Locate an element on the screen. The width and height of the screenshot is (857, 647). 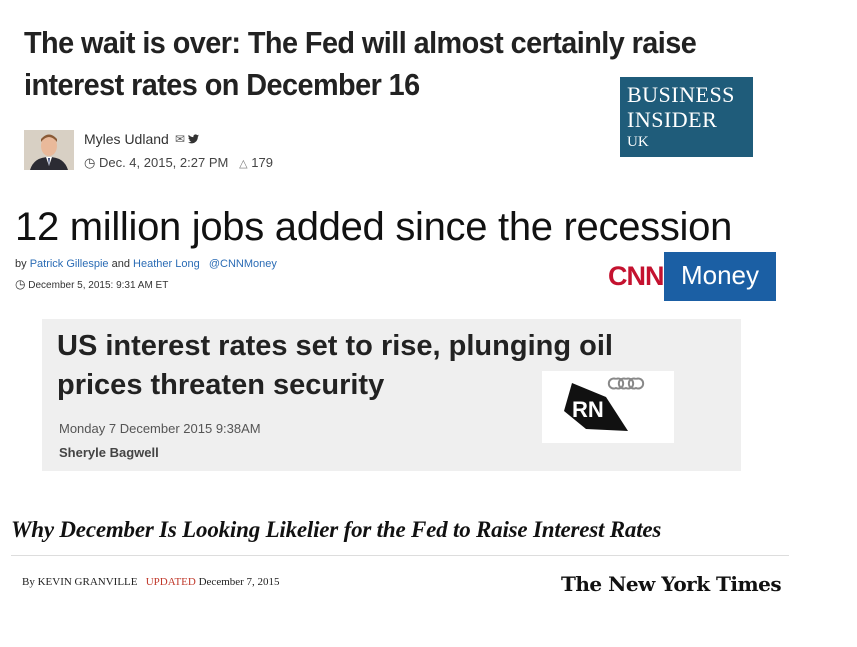
abc-rn-logo: RN is located at coordinates (608, 407).